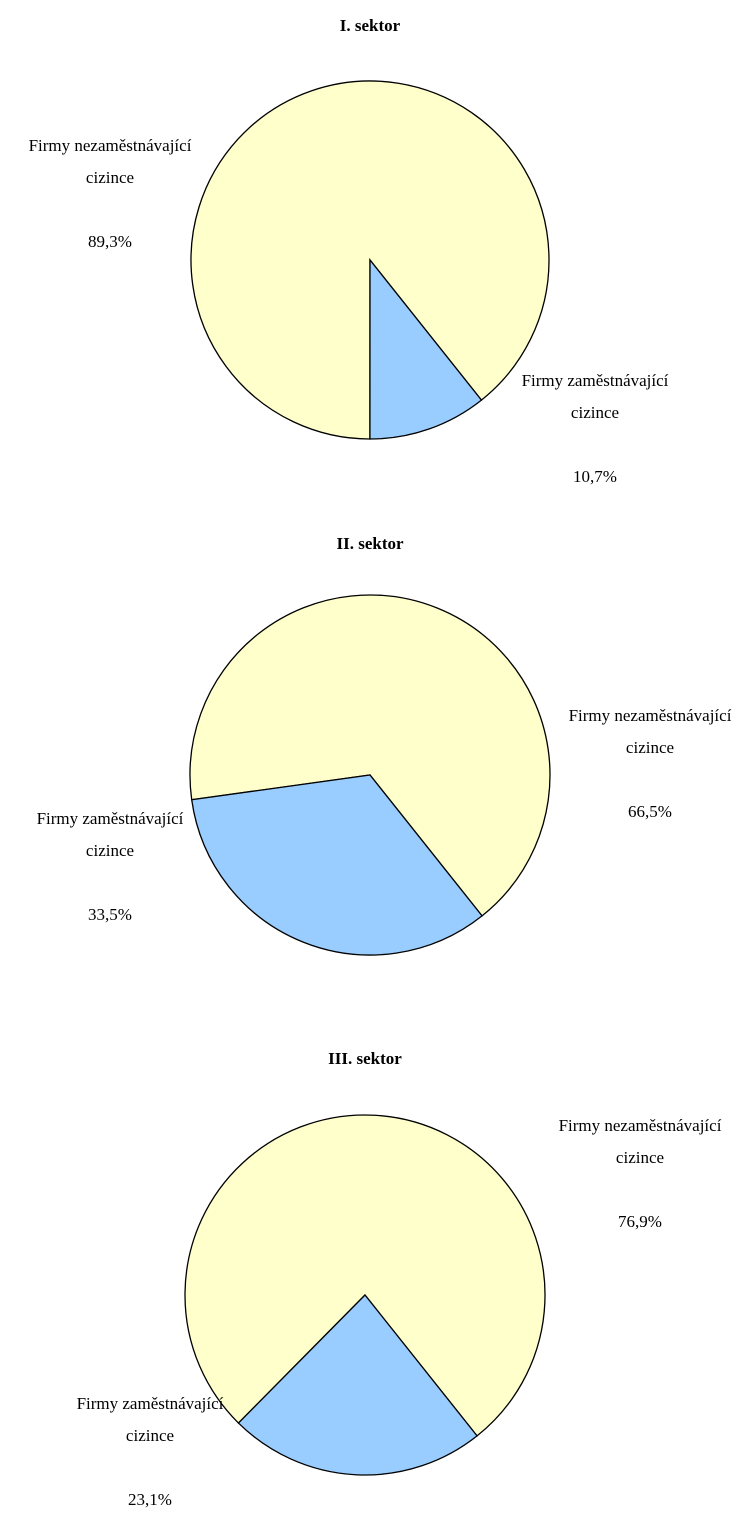  What do you see at coordinates (110, 241) in the screenshot?
I see `slice-value: 89,3%` at bounding box center [110, 241].